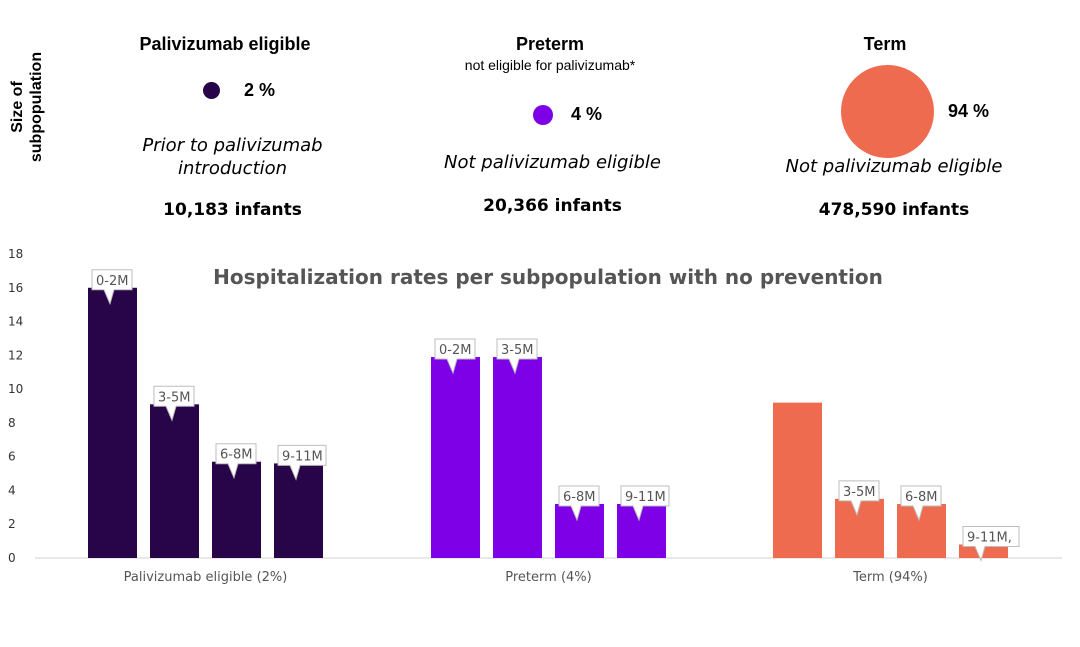 The image size is (1080, 647). I want to click on side-label-text: Size of subpopulation, so click(27, 107).